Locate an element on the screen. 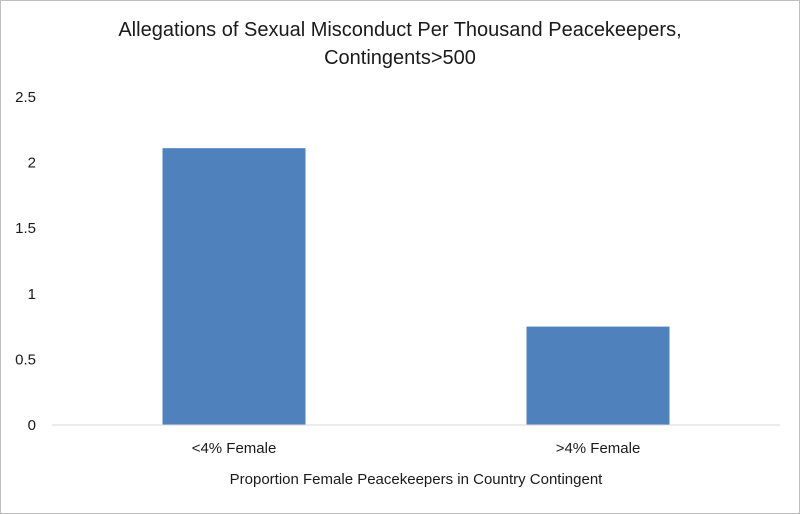 The image size is (800, 514). y-tick-label: 0 is located at coordinates (32, 425).